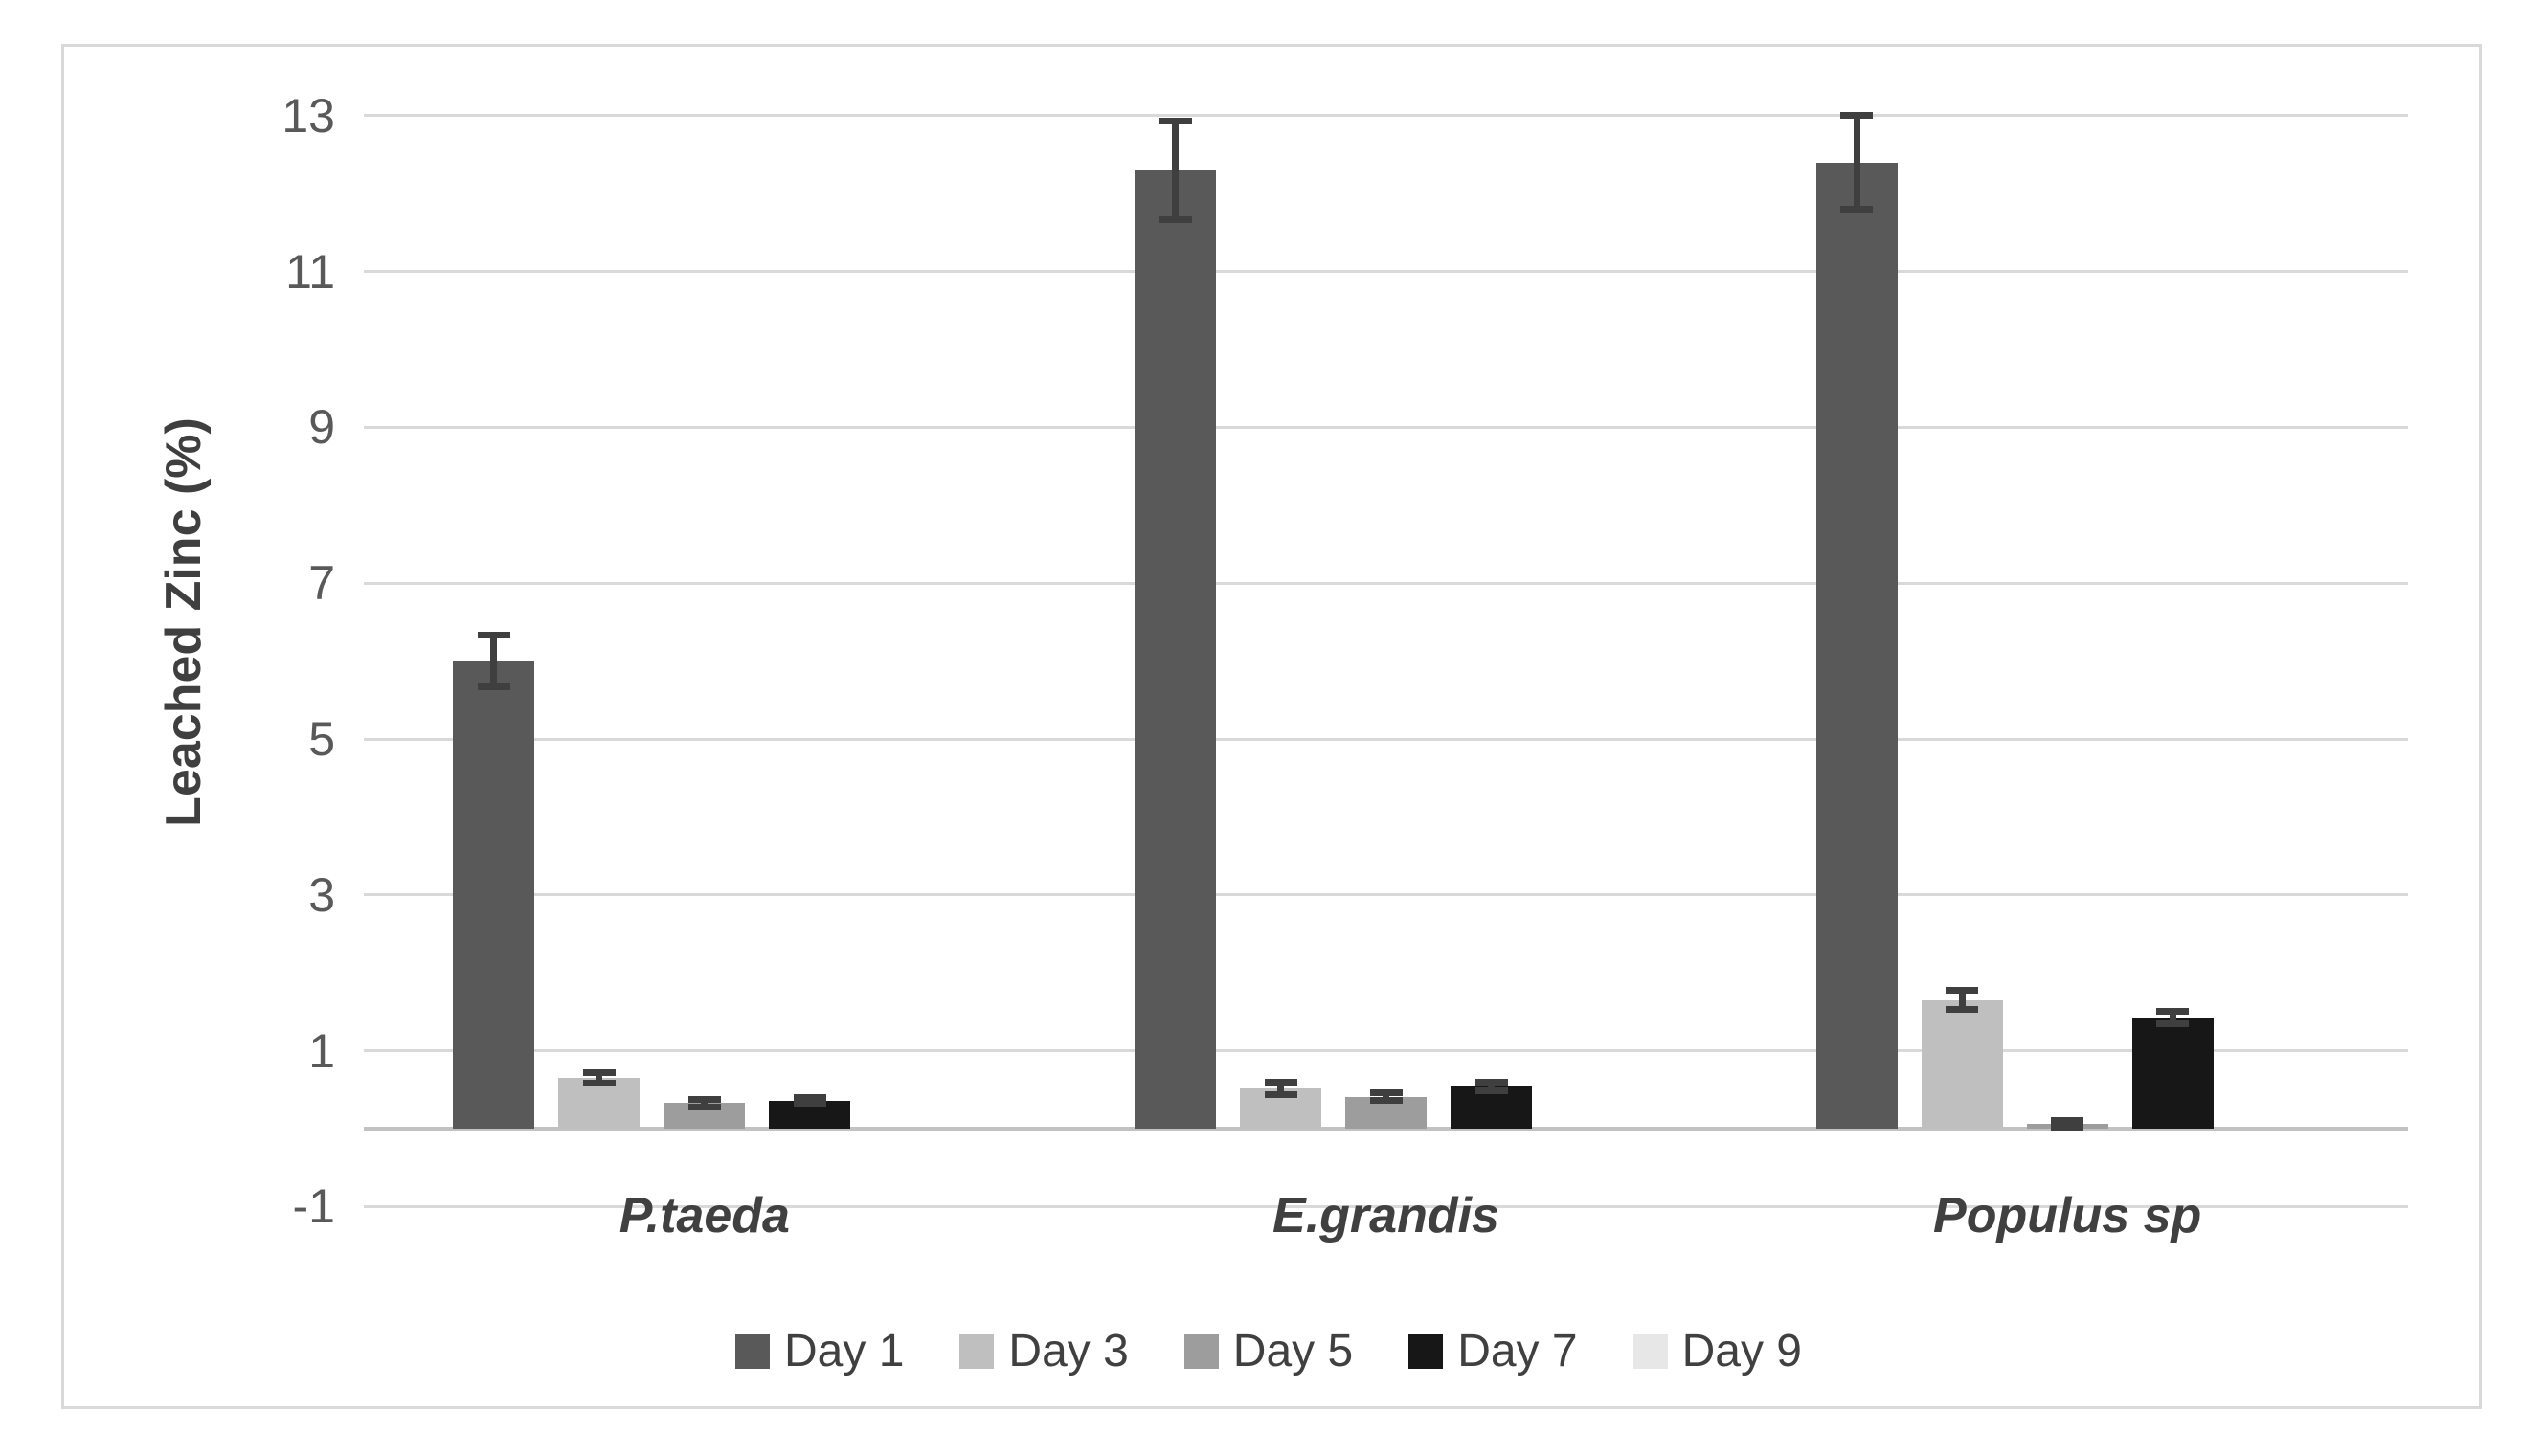 Image resolution: width=2521 pixels, height=1456 pixels. I want to click on legend-item-day-7: Day 7, so click(1493, 1352).